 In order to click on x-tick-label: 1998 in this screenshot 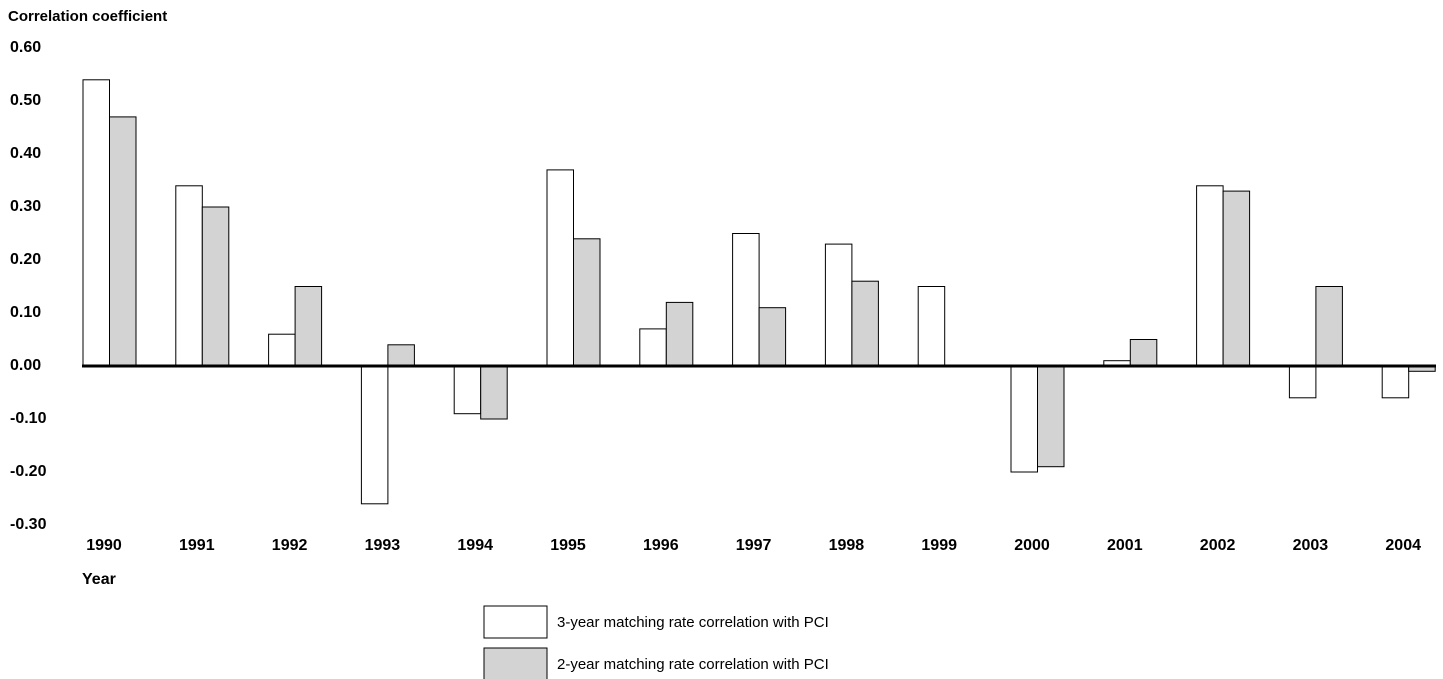, I will do `click(847, 545)`.